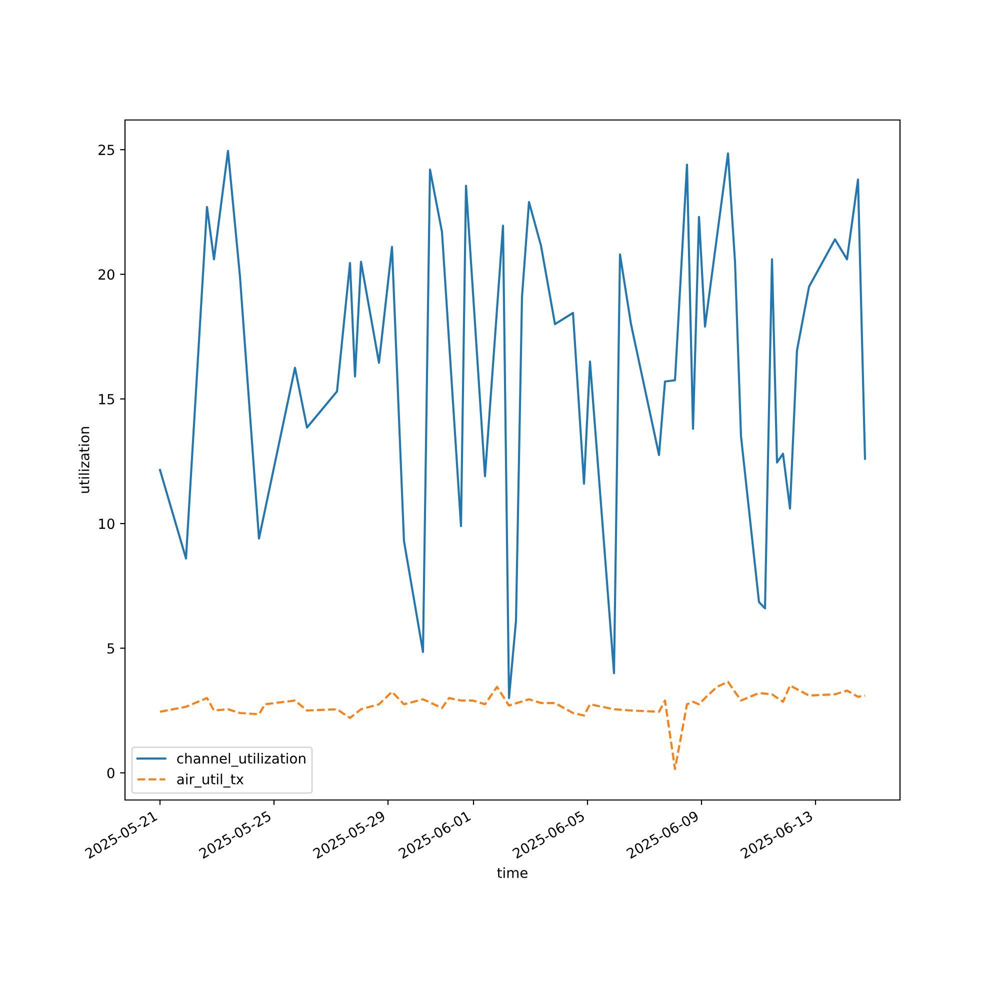 Image resolution: width=1000 pixels, height=1000 pixels. What do you see at coordinates (110, 773) in the screenshot?
I see `y-tick-label: 0` at bounding box center [110, 773].